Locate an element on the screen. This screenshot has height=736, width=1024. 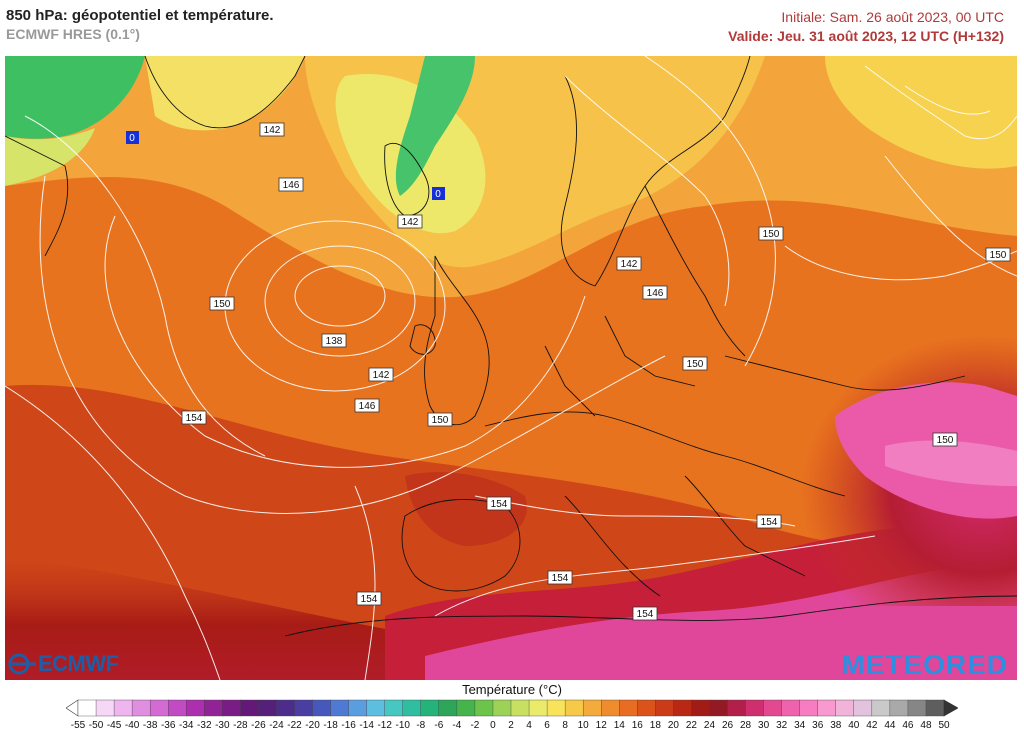
colorbar-tick-label: 22 is located at coordinates (691, 725).